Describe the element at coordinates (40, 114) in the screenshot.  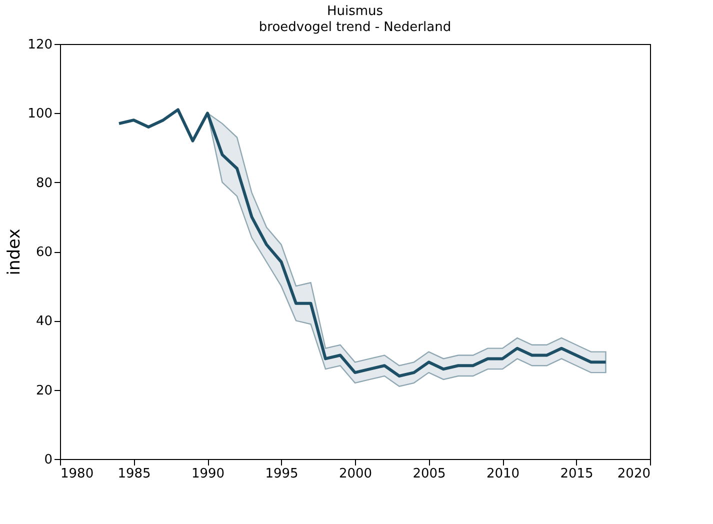
I see `y-tick-label: 100` at that location.